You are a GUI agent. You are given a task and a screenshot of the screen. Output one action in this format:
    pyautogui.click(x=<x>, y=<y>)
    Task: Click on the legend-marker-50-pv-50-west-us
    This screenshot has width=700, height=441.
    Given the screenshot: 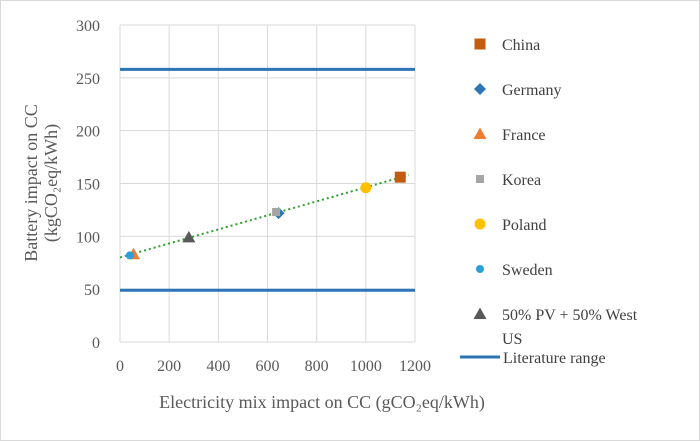 What is the action you would take?
    pyautogui.click(x=480, y=313)
    